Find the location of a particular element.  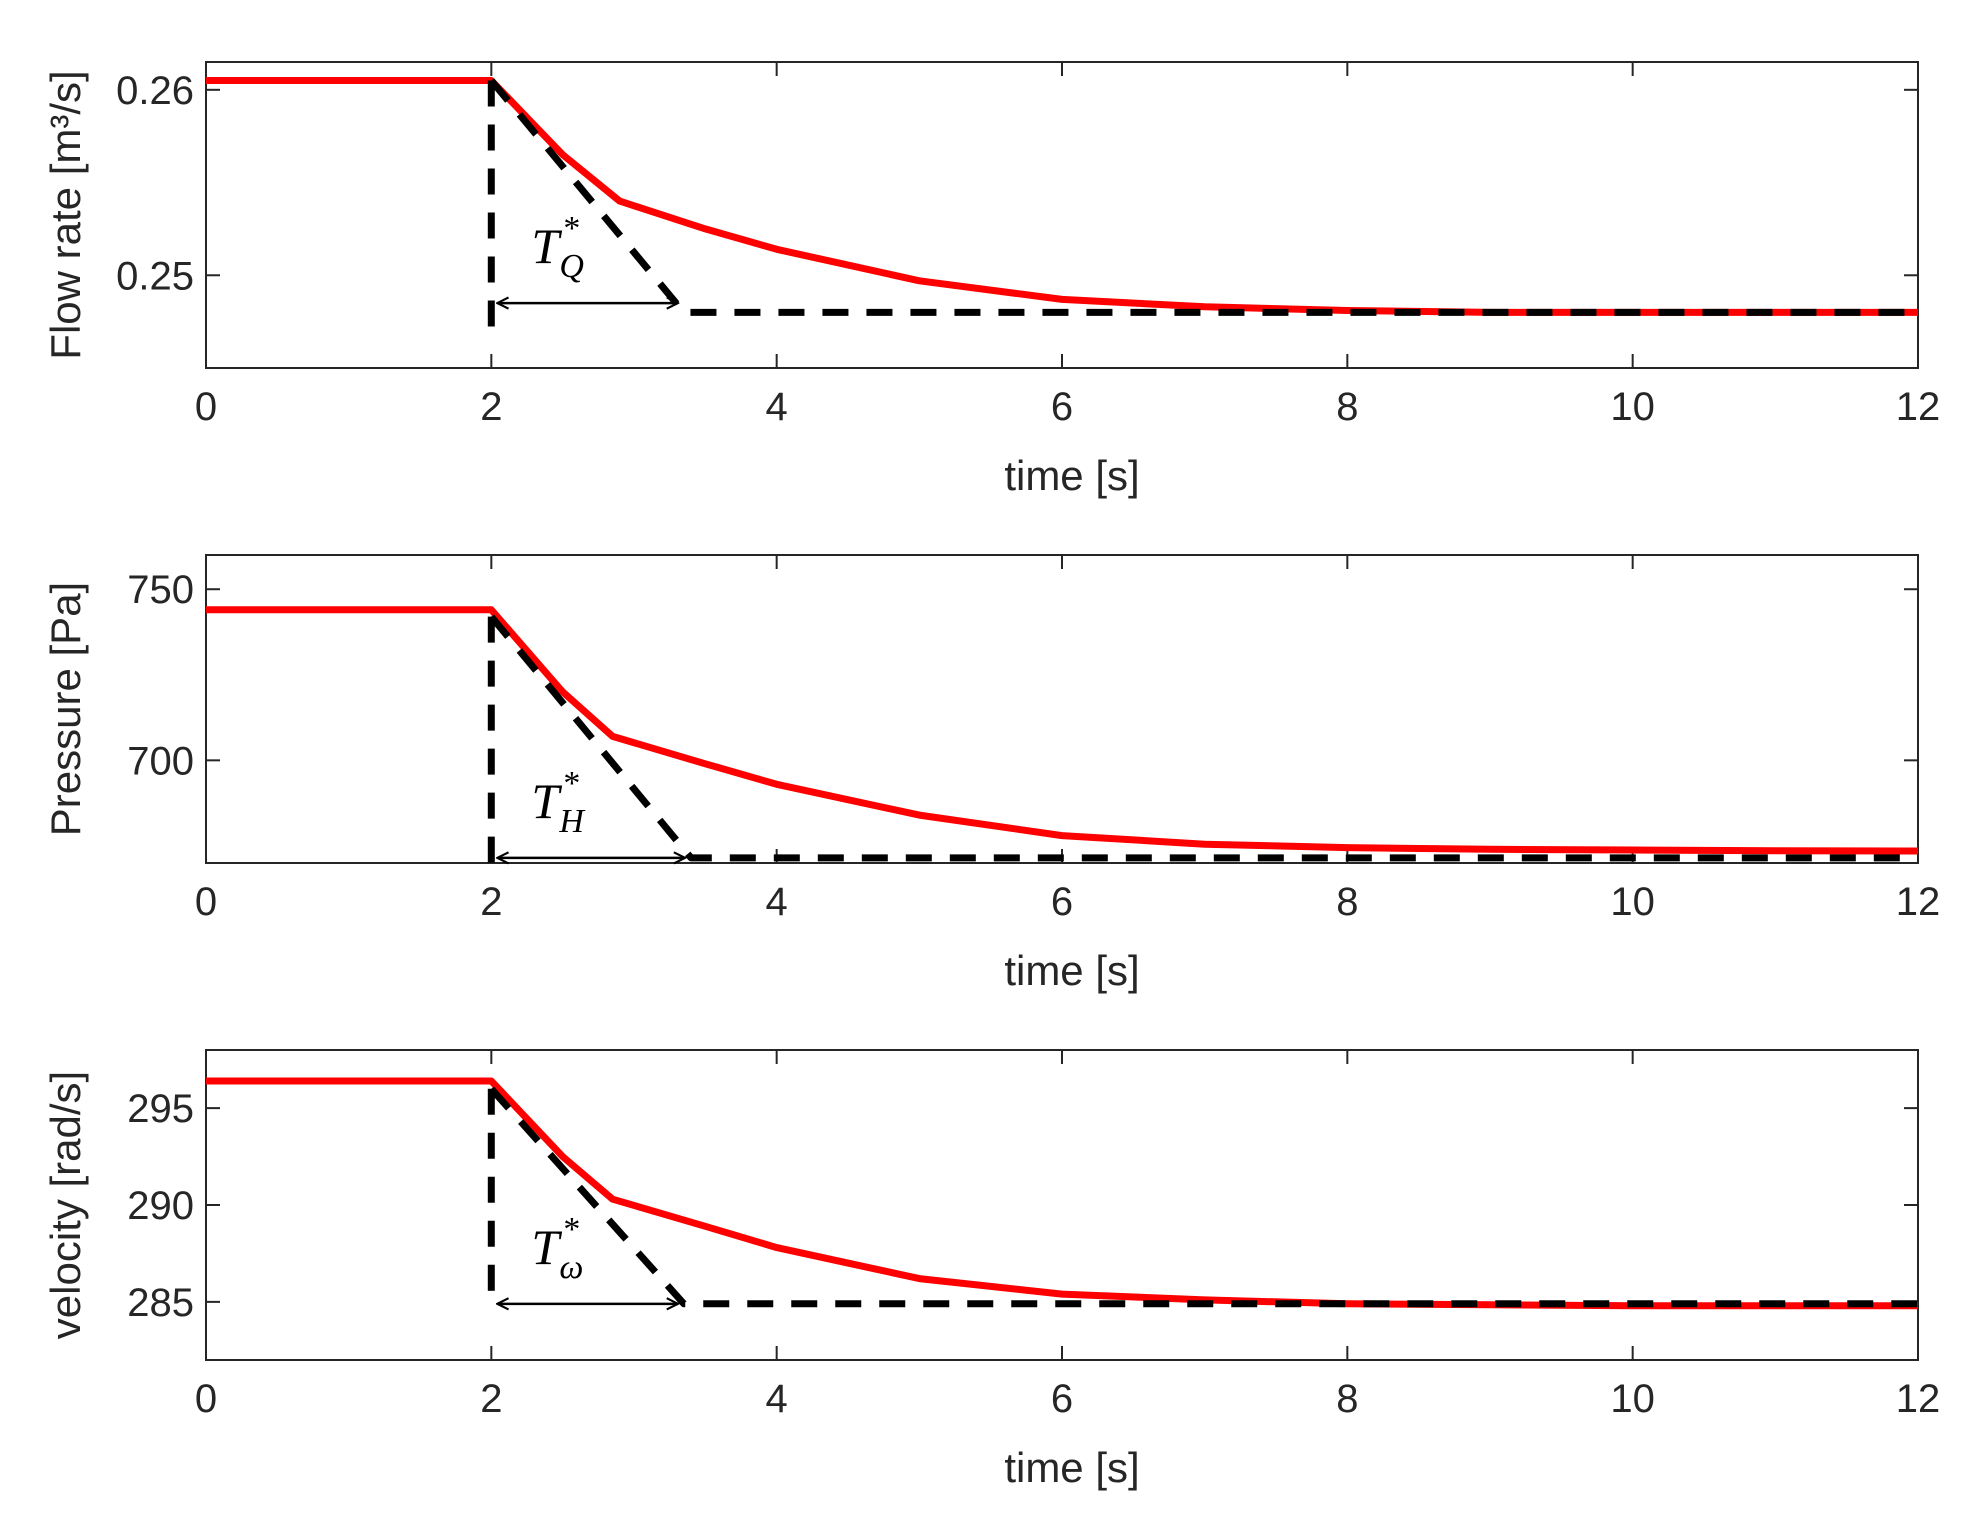

y-tick-label: 700 is located at coordinates (160, 761).